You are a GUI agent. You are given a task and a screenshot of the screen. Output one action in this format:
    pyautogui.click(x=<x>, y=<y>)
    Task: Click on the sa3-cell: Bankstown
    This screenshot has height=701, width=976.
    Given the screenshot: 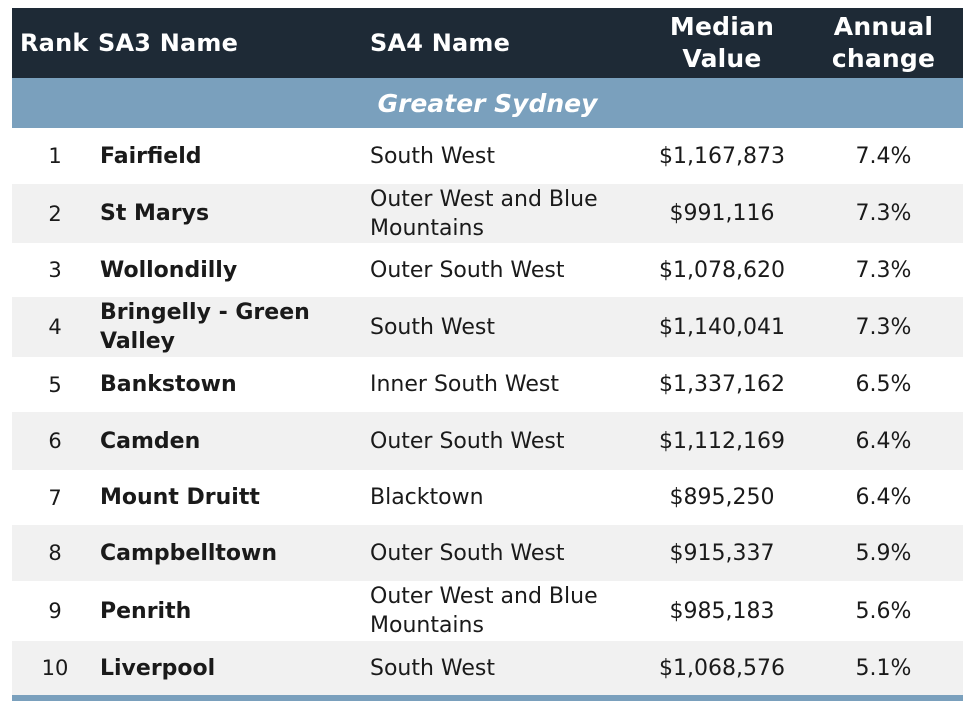 What is the action you would take?
    pyautogui.click(x=234, y=384)
    